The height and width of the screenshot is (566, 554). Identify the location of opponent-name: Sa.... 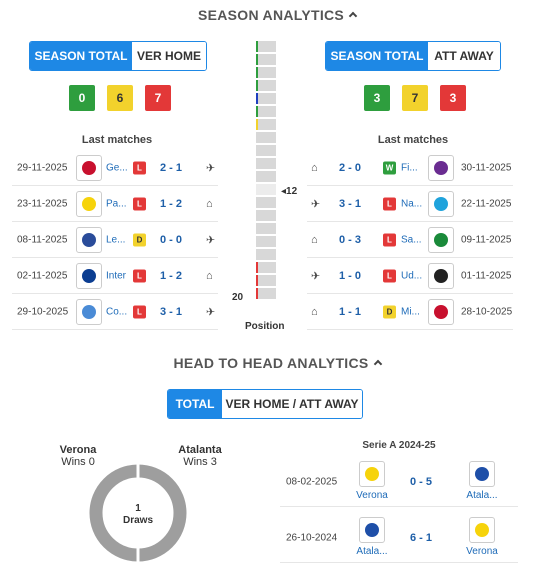
(411, 239).